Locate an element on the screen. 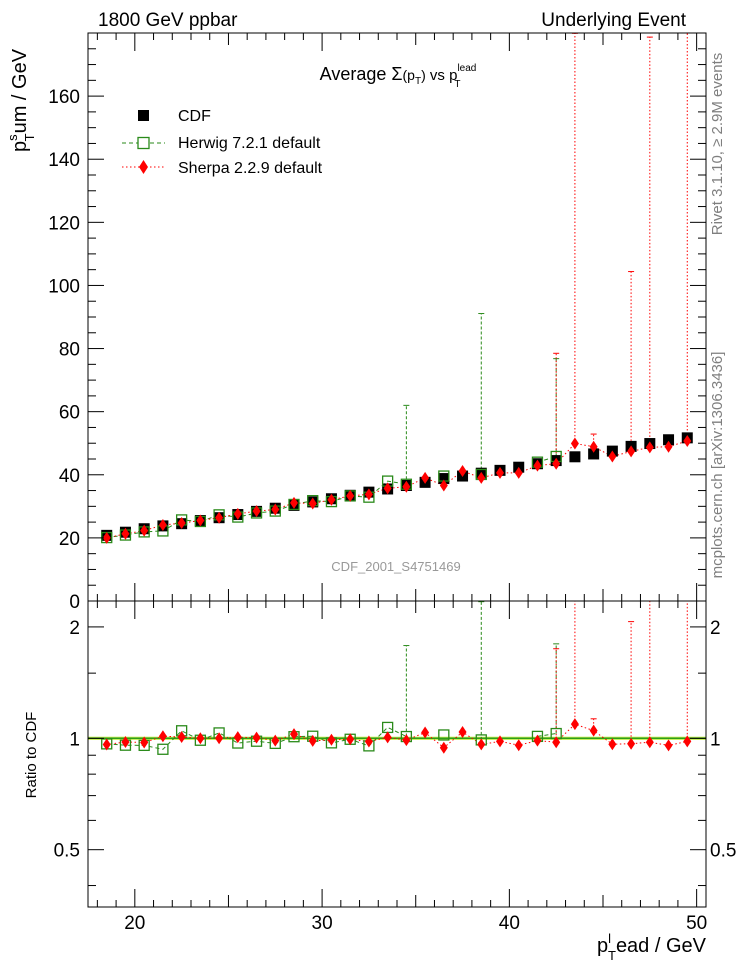  ratio-ytick-label-right: 2 is located at coordinates (715, 628).